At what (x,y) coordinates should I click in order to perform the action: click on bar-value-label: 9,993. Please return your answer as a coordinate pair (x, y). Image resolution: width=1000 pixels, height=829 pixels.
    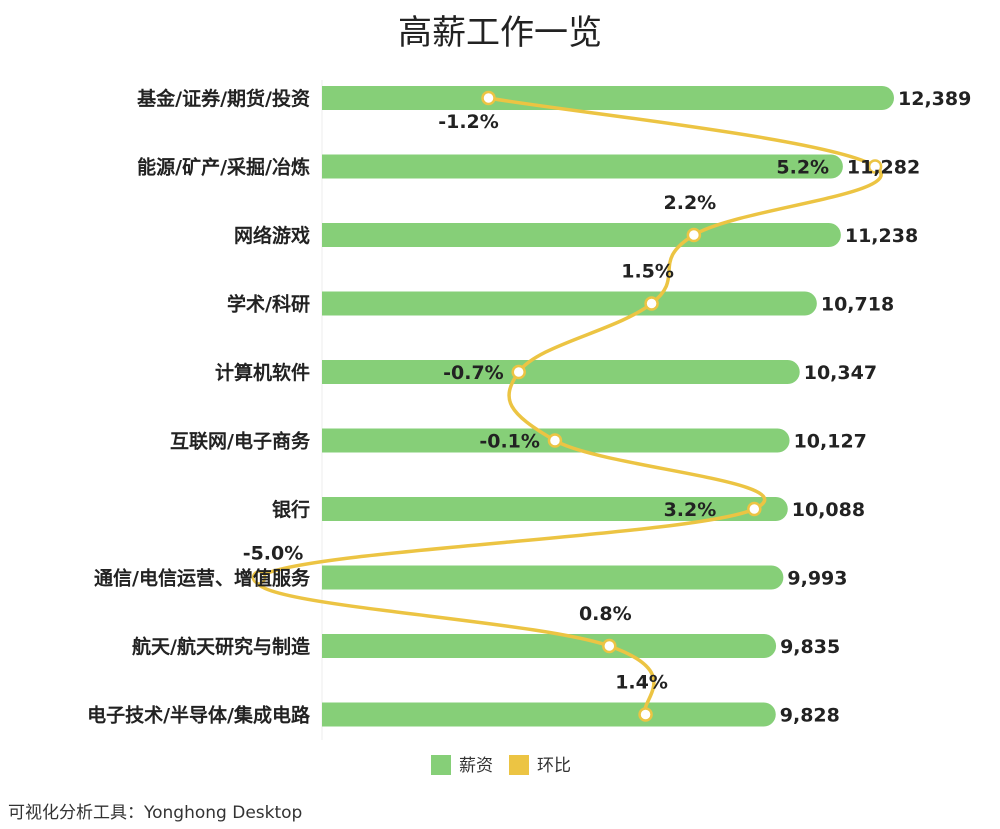
    Looking at the image, I should click on (817, 579).